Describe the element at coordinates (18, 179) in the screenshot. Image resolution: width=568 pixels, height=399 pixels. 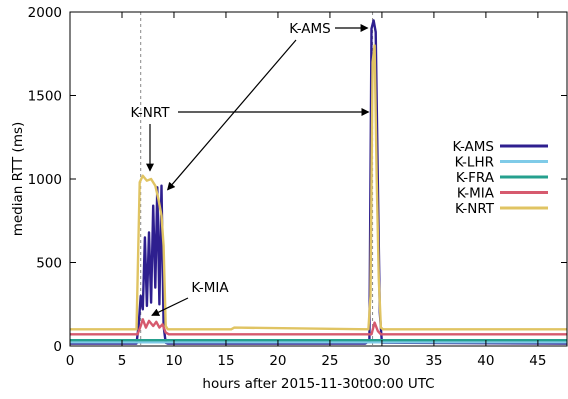
I see `y-axis-title: median RTT (ms)` at that location.